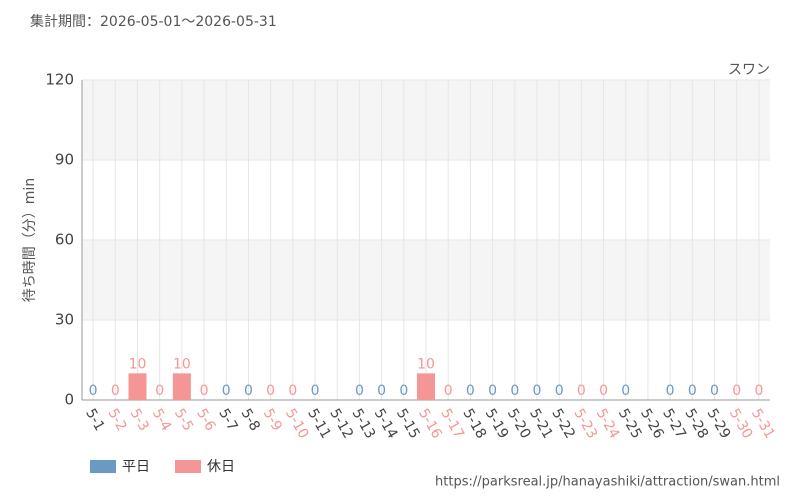  Describe the element at coordinates (749, 70) in the screenshot. I see `annotation: スワン` at that location.